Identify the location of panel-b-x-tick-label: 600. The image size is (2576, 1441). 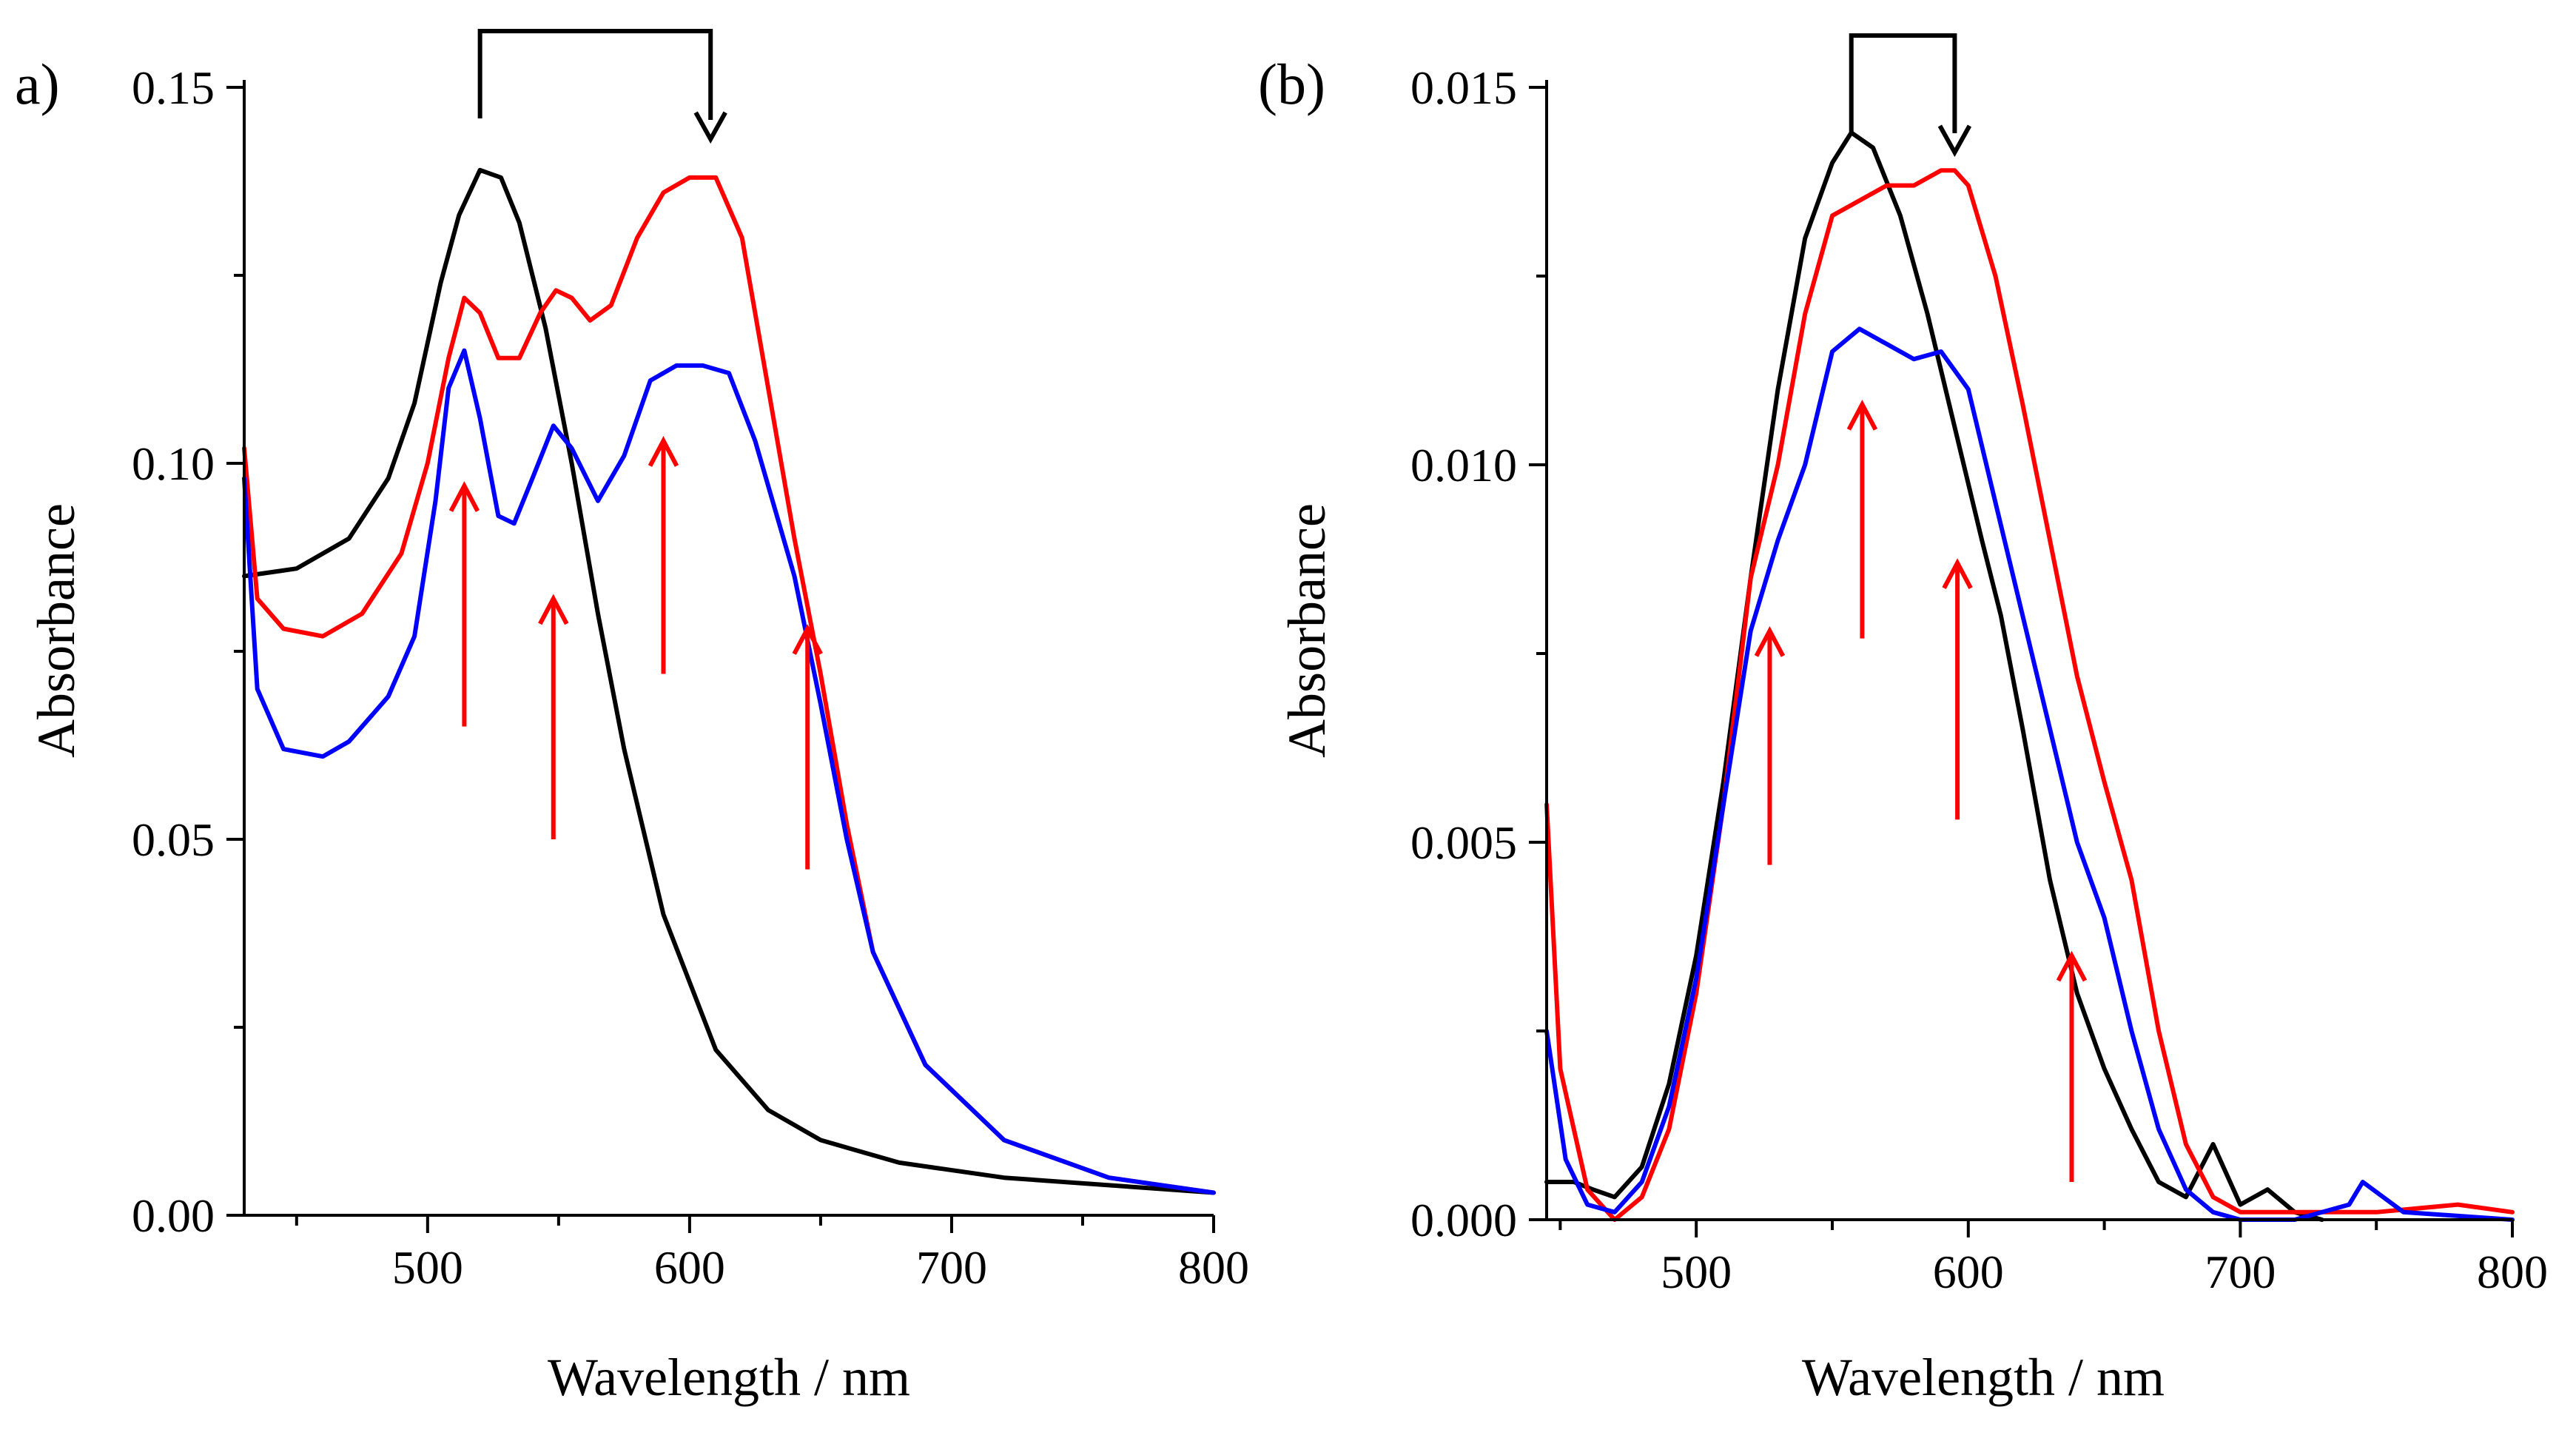
(1968, 1272).